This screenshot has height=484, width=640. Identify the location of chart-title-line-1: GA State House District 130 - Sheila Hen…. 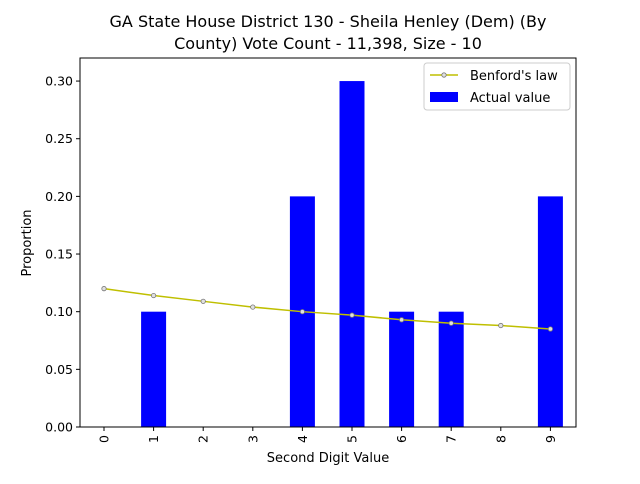
(328, 21).